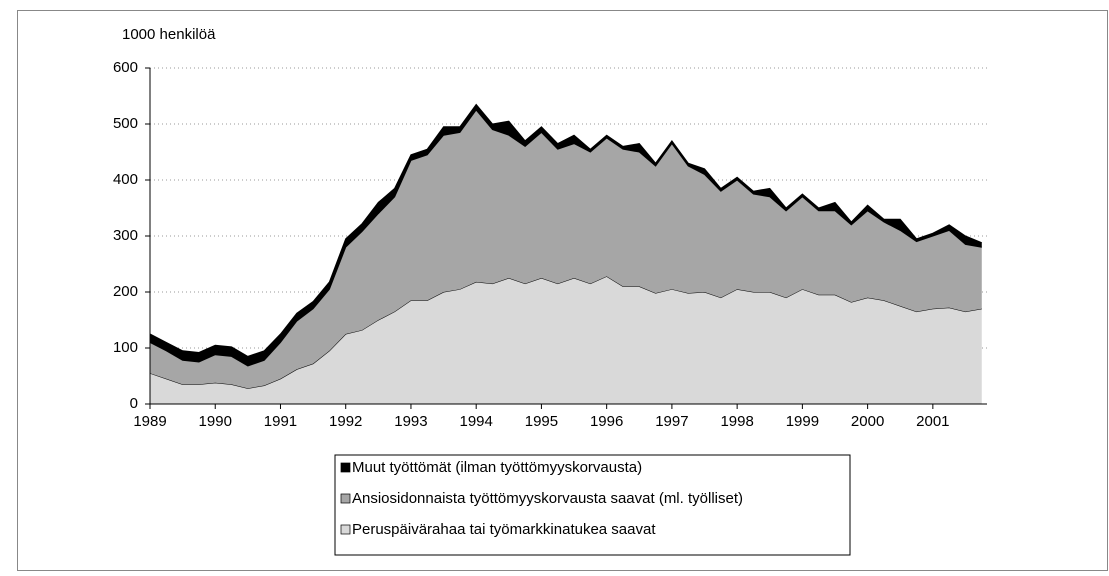 The height and width of the screenshot is (576, 1109). What do you see at coordinates (125, 123) in the screenshot?
I see `y-tick-label: 500` at bounding box center [125, 123].